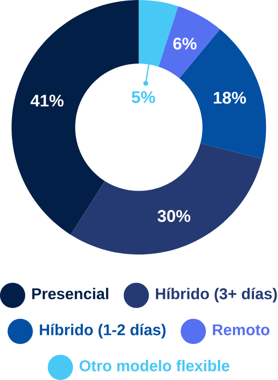 The width and height of the screenshot is (278, 380). Describe the element at coordinates (174, 216) in the screenshot. I see `data-label: 30%` at that location.